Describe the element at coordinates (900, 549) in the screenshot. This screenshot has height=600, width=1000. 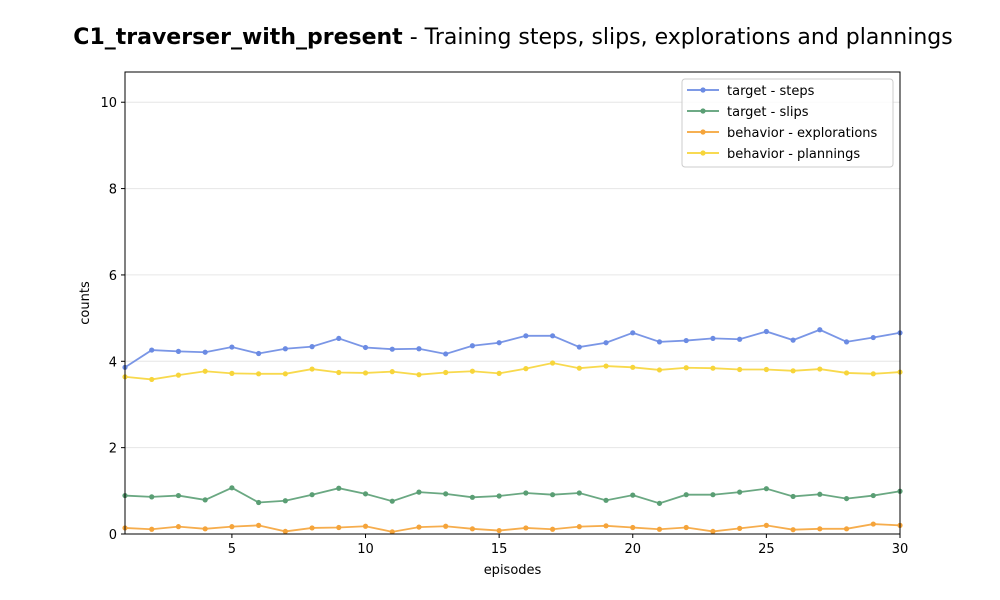
I see `x-tick-label: 30` at that location.